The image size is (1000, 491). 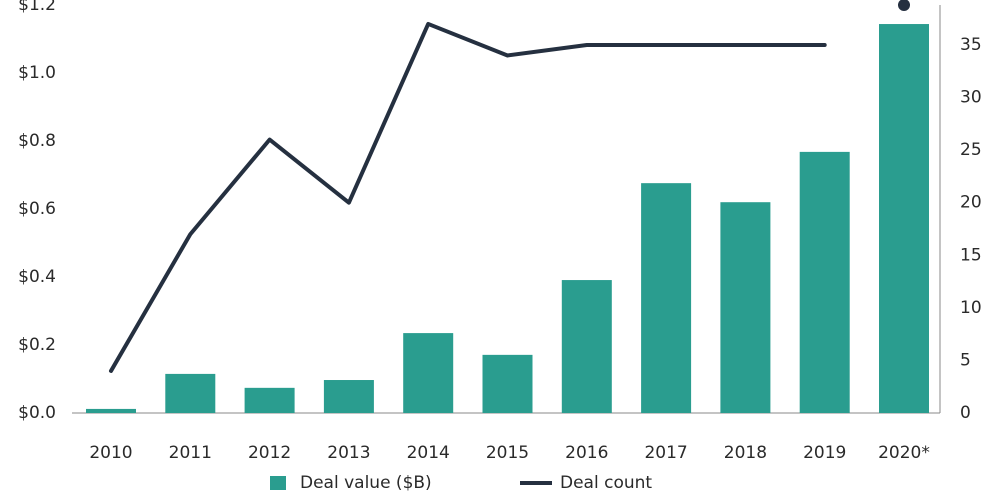 What do you see at coordinates (37, 277) in the screenshot?
I see `y-tick-label: $0.4` at bounding box center [37, 277].